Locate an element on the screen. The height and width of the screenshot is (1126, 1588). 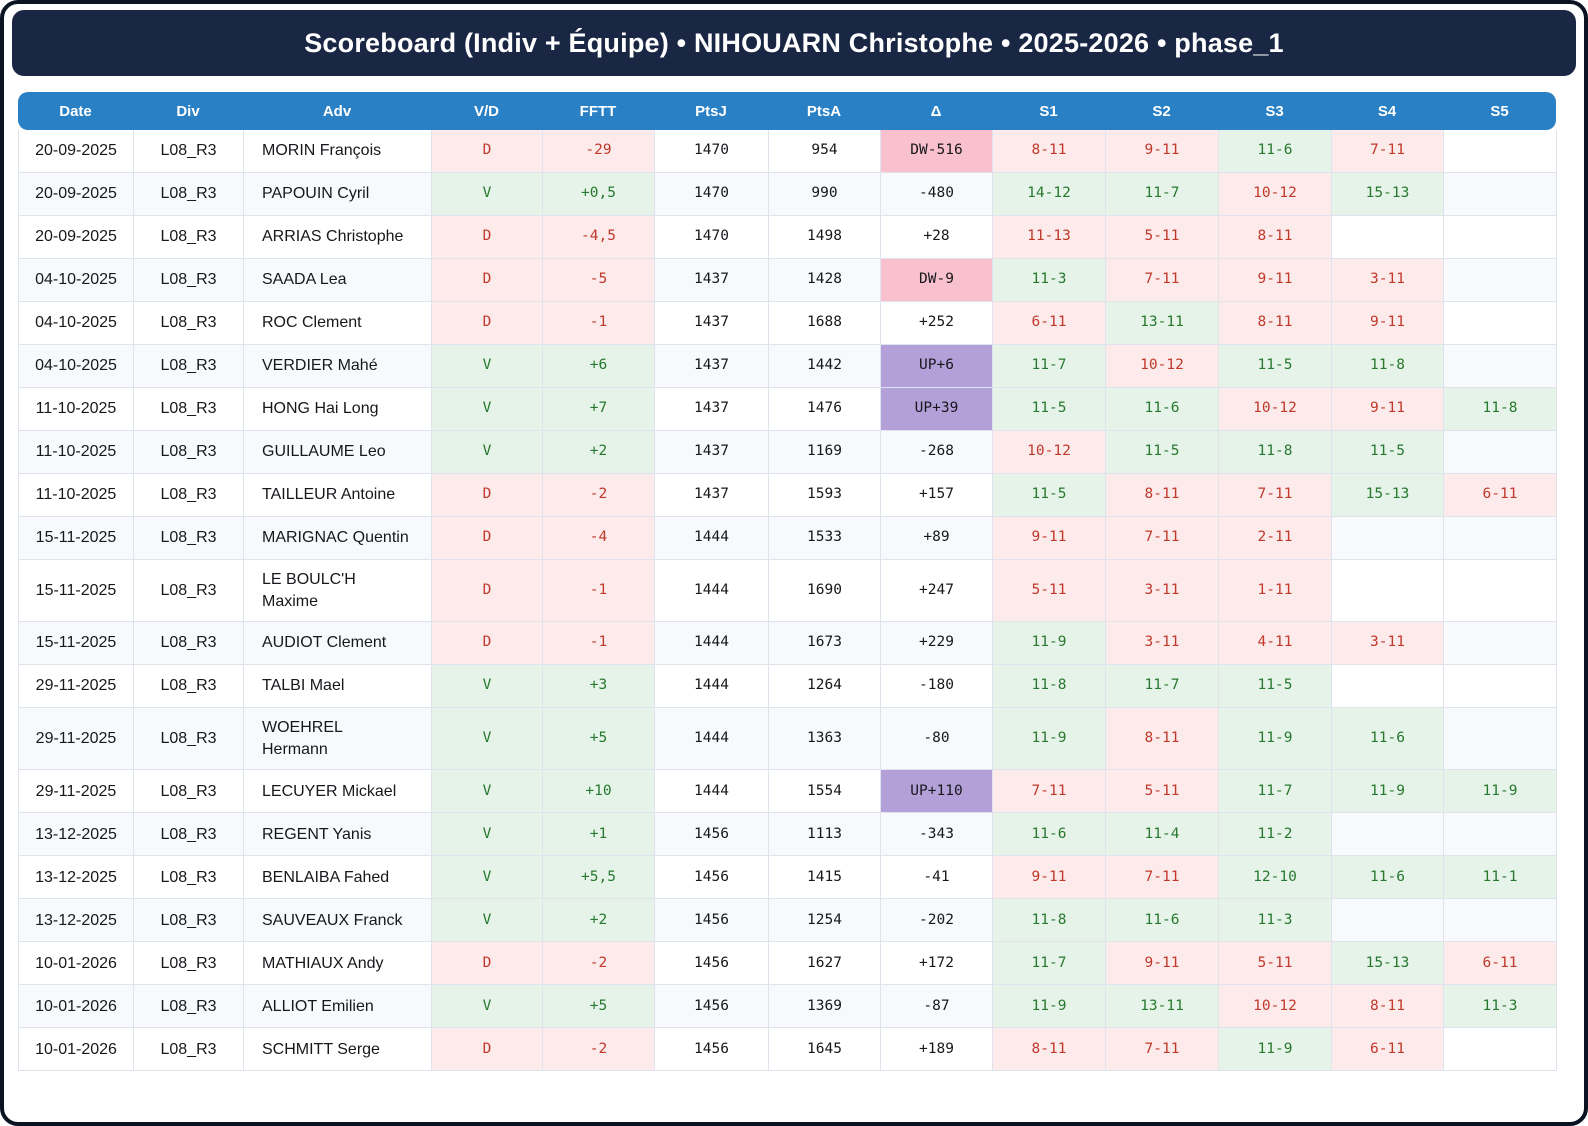
cell-adv: MARIGNAC Quentin is located at coordinates (338, 538).